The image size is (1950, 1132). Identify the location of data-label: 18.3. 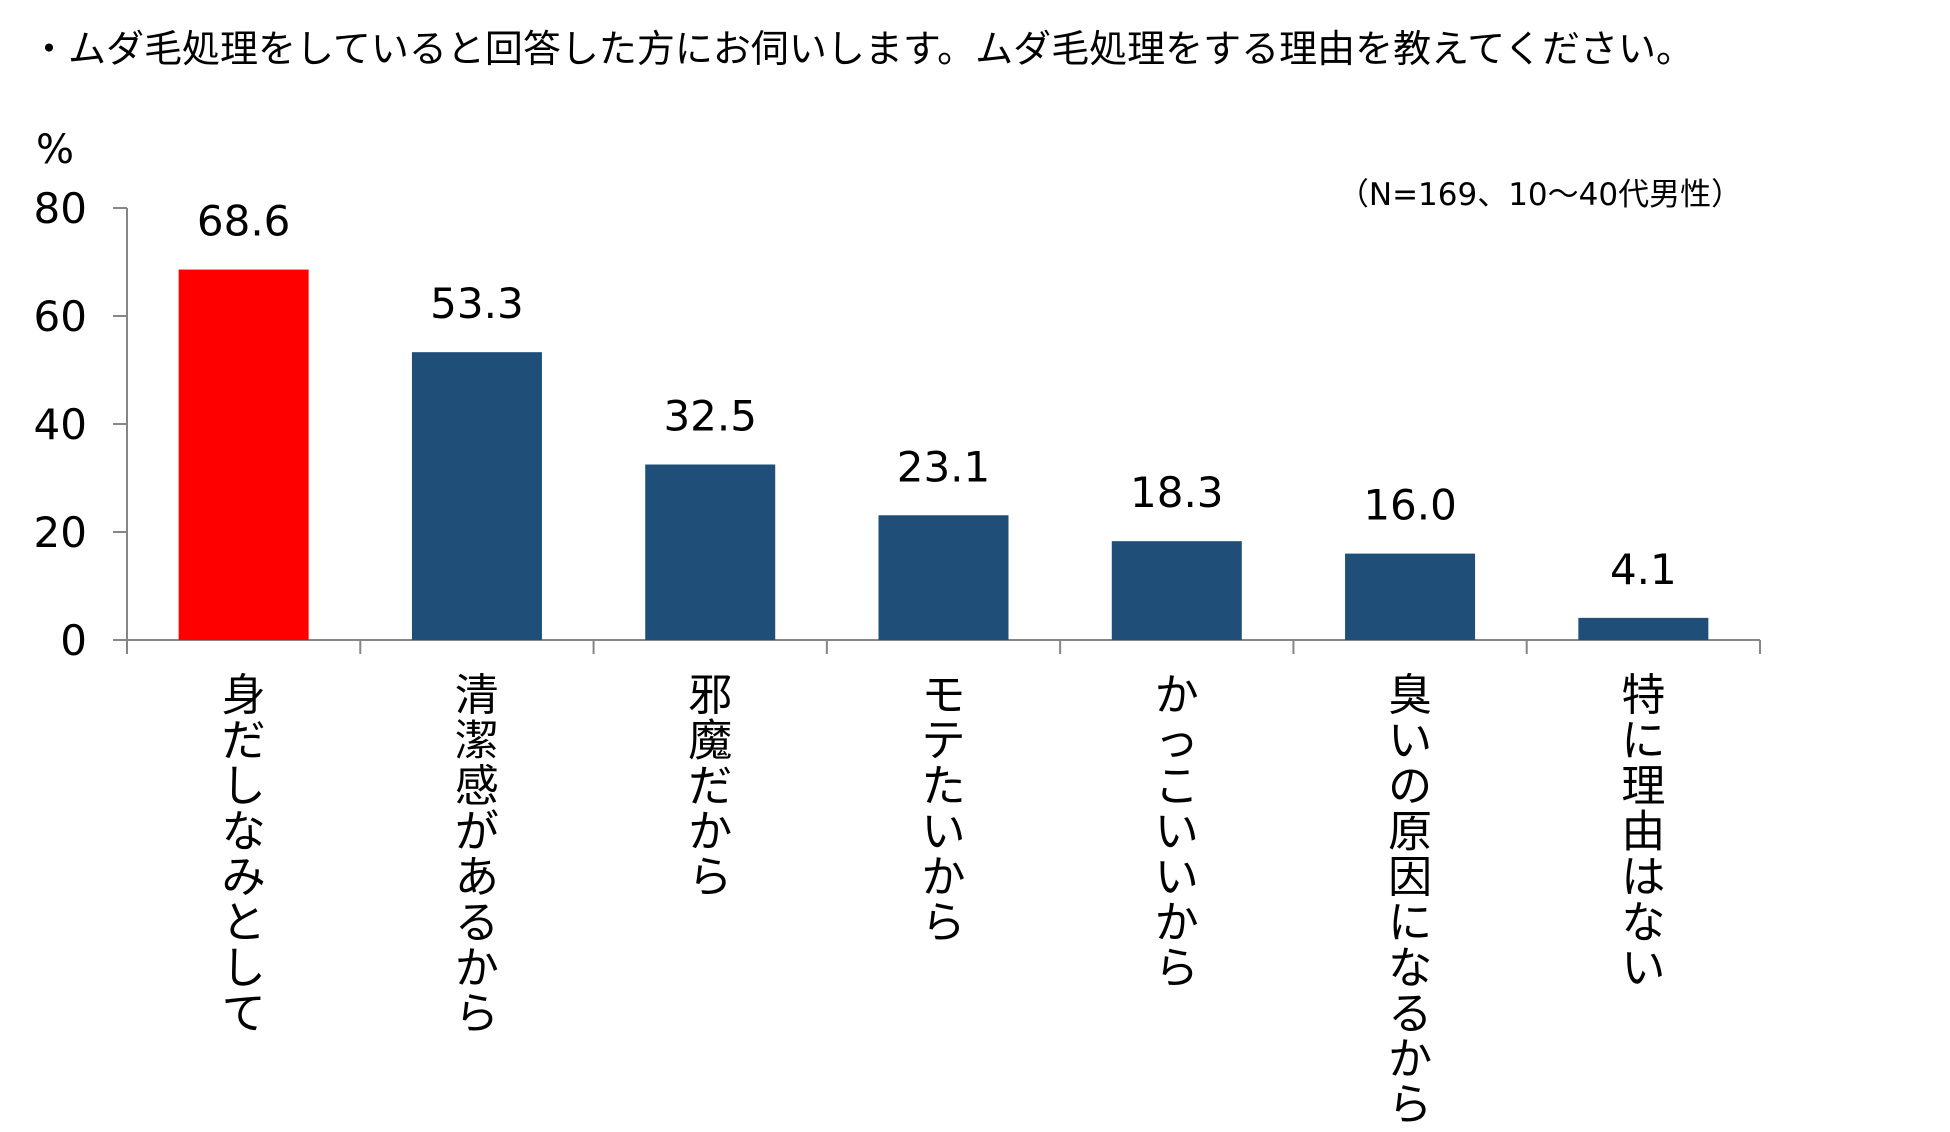
(1177, 492).